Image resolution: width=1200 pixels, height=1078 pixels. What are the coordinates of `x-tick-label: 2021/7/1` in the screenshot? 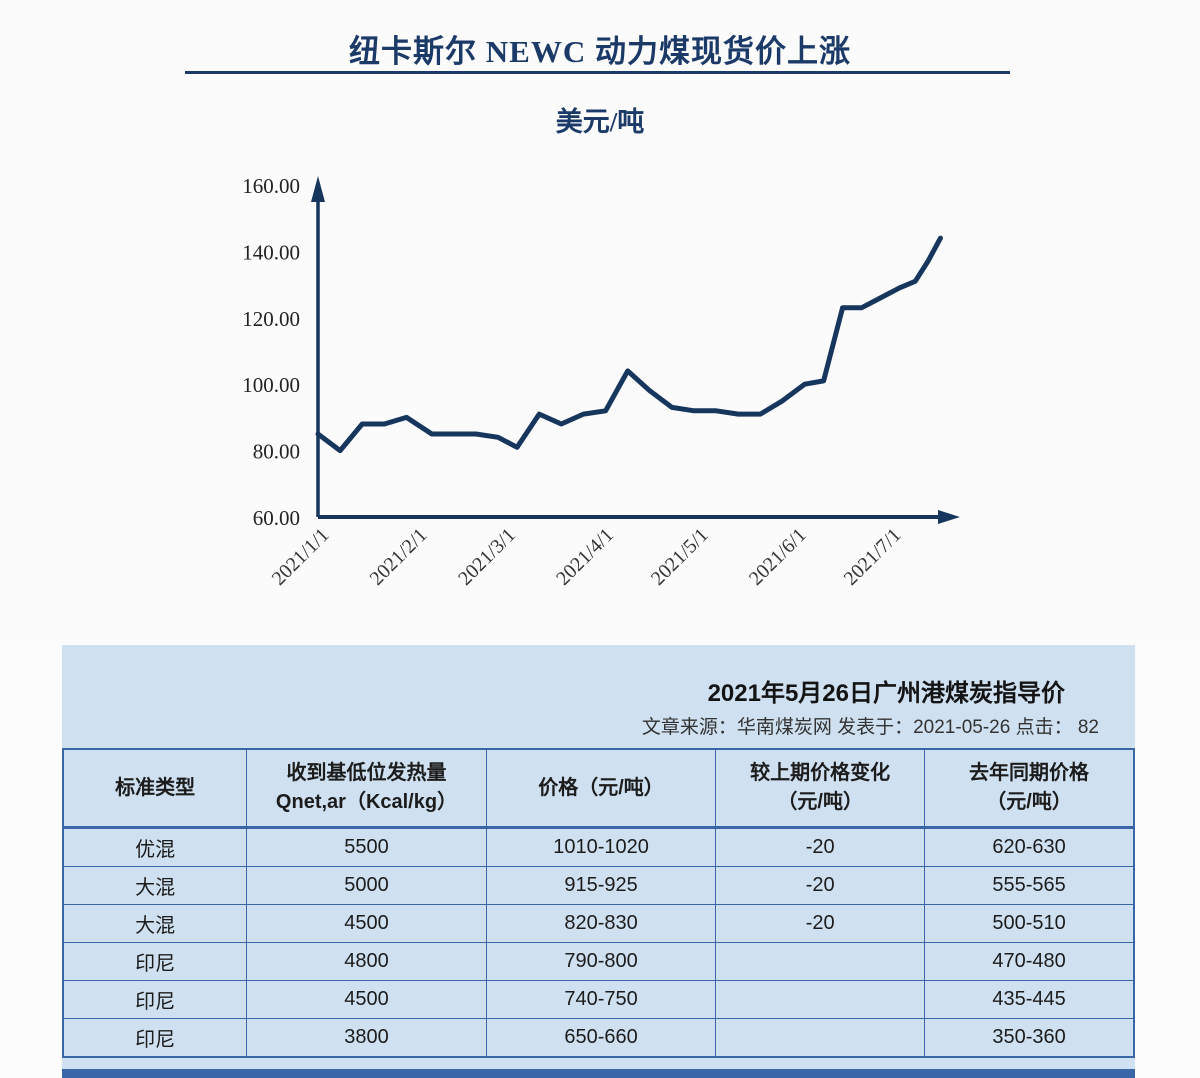 It's located at (873, 557).